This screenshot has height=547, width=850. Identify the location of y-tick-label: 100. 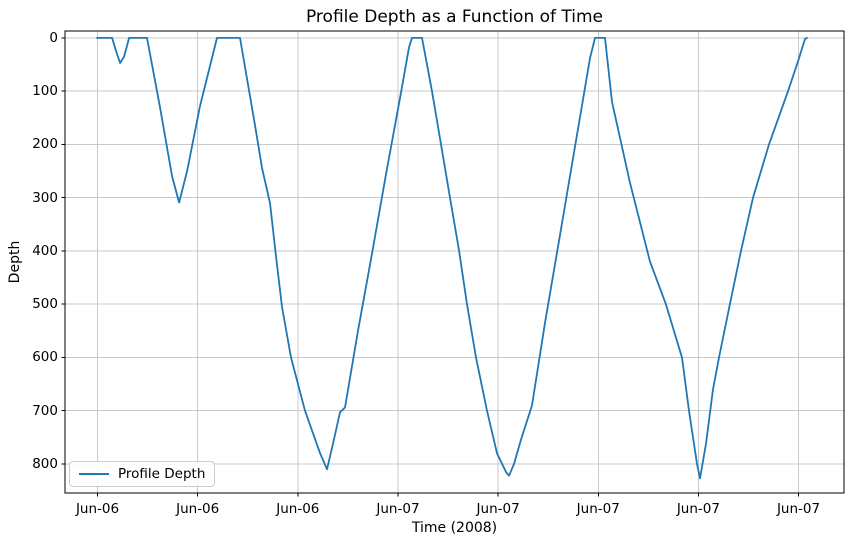
(45, 91).